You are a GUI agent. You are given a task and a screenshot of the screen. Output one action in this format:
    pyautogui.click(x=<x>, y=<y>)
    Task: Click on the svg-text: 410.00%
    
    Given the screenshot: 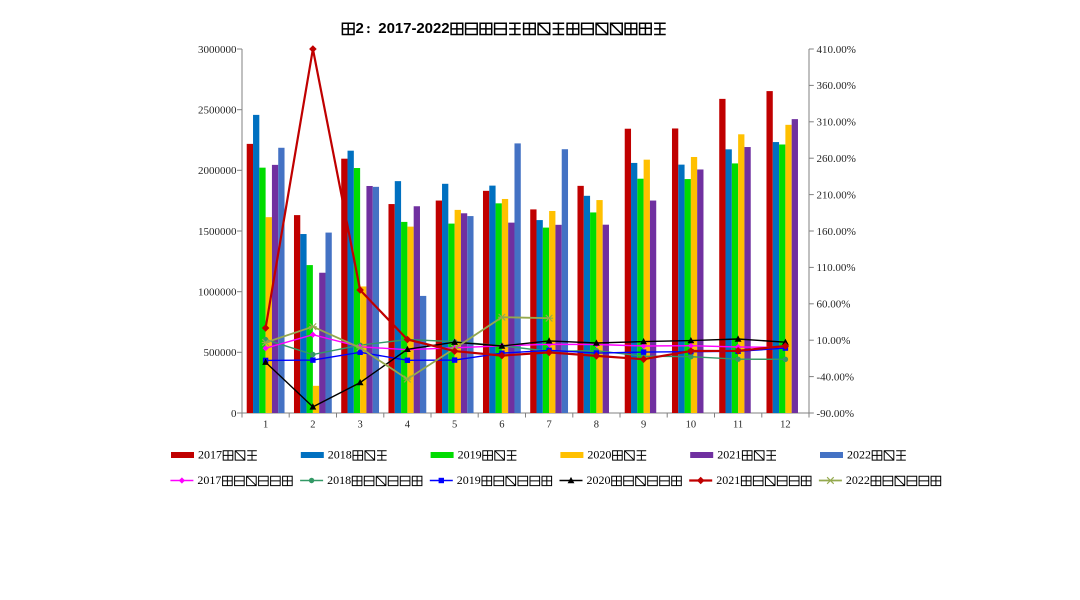 What is the action you would take?
    pyautogui.click(x=836, y=50)
    